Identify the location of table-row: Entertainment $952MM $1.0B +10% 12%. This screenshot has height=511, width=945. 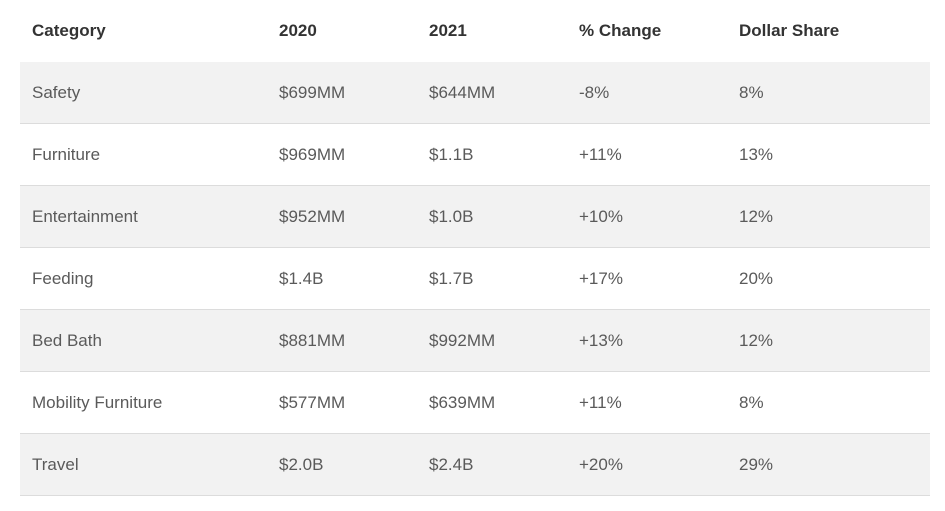
(475, 217).